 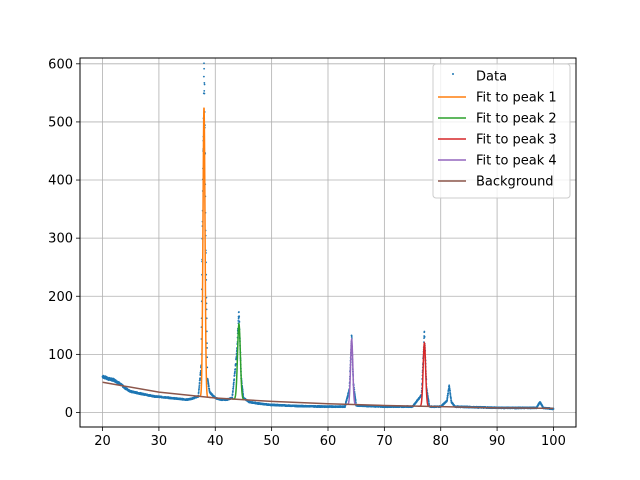 What do you see at coordinates (271, 441) in the screenshot?
I see `x-tick-label: 50` at bounding box center [271, 441].